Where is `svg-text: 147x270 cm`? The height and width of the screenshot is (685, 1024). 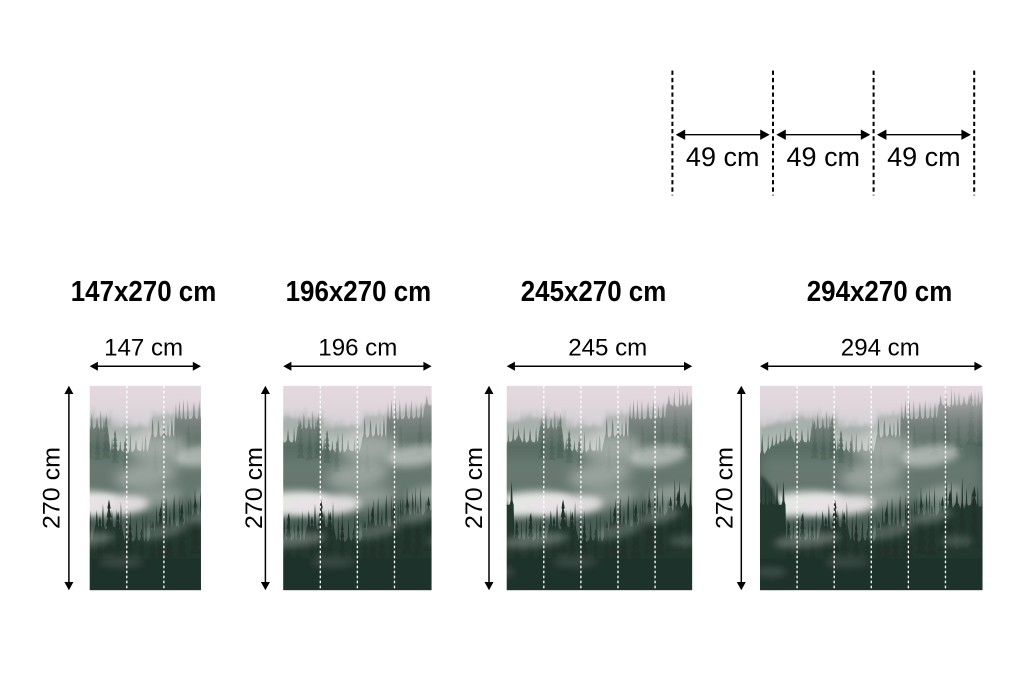
svg-text: 147x270 cm is located at coordinates (144, 292).